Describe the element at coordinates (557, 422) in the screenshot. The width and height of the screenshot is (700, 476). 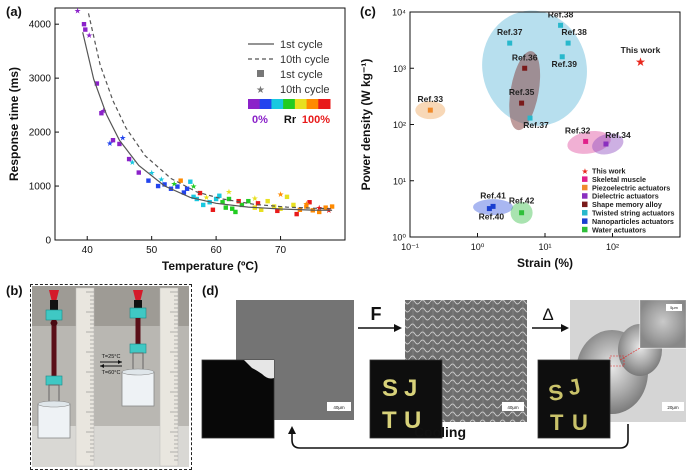
I see `letter-t-right: T` at that location.